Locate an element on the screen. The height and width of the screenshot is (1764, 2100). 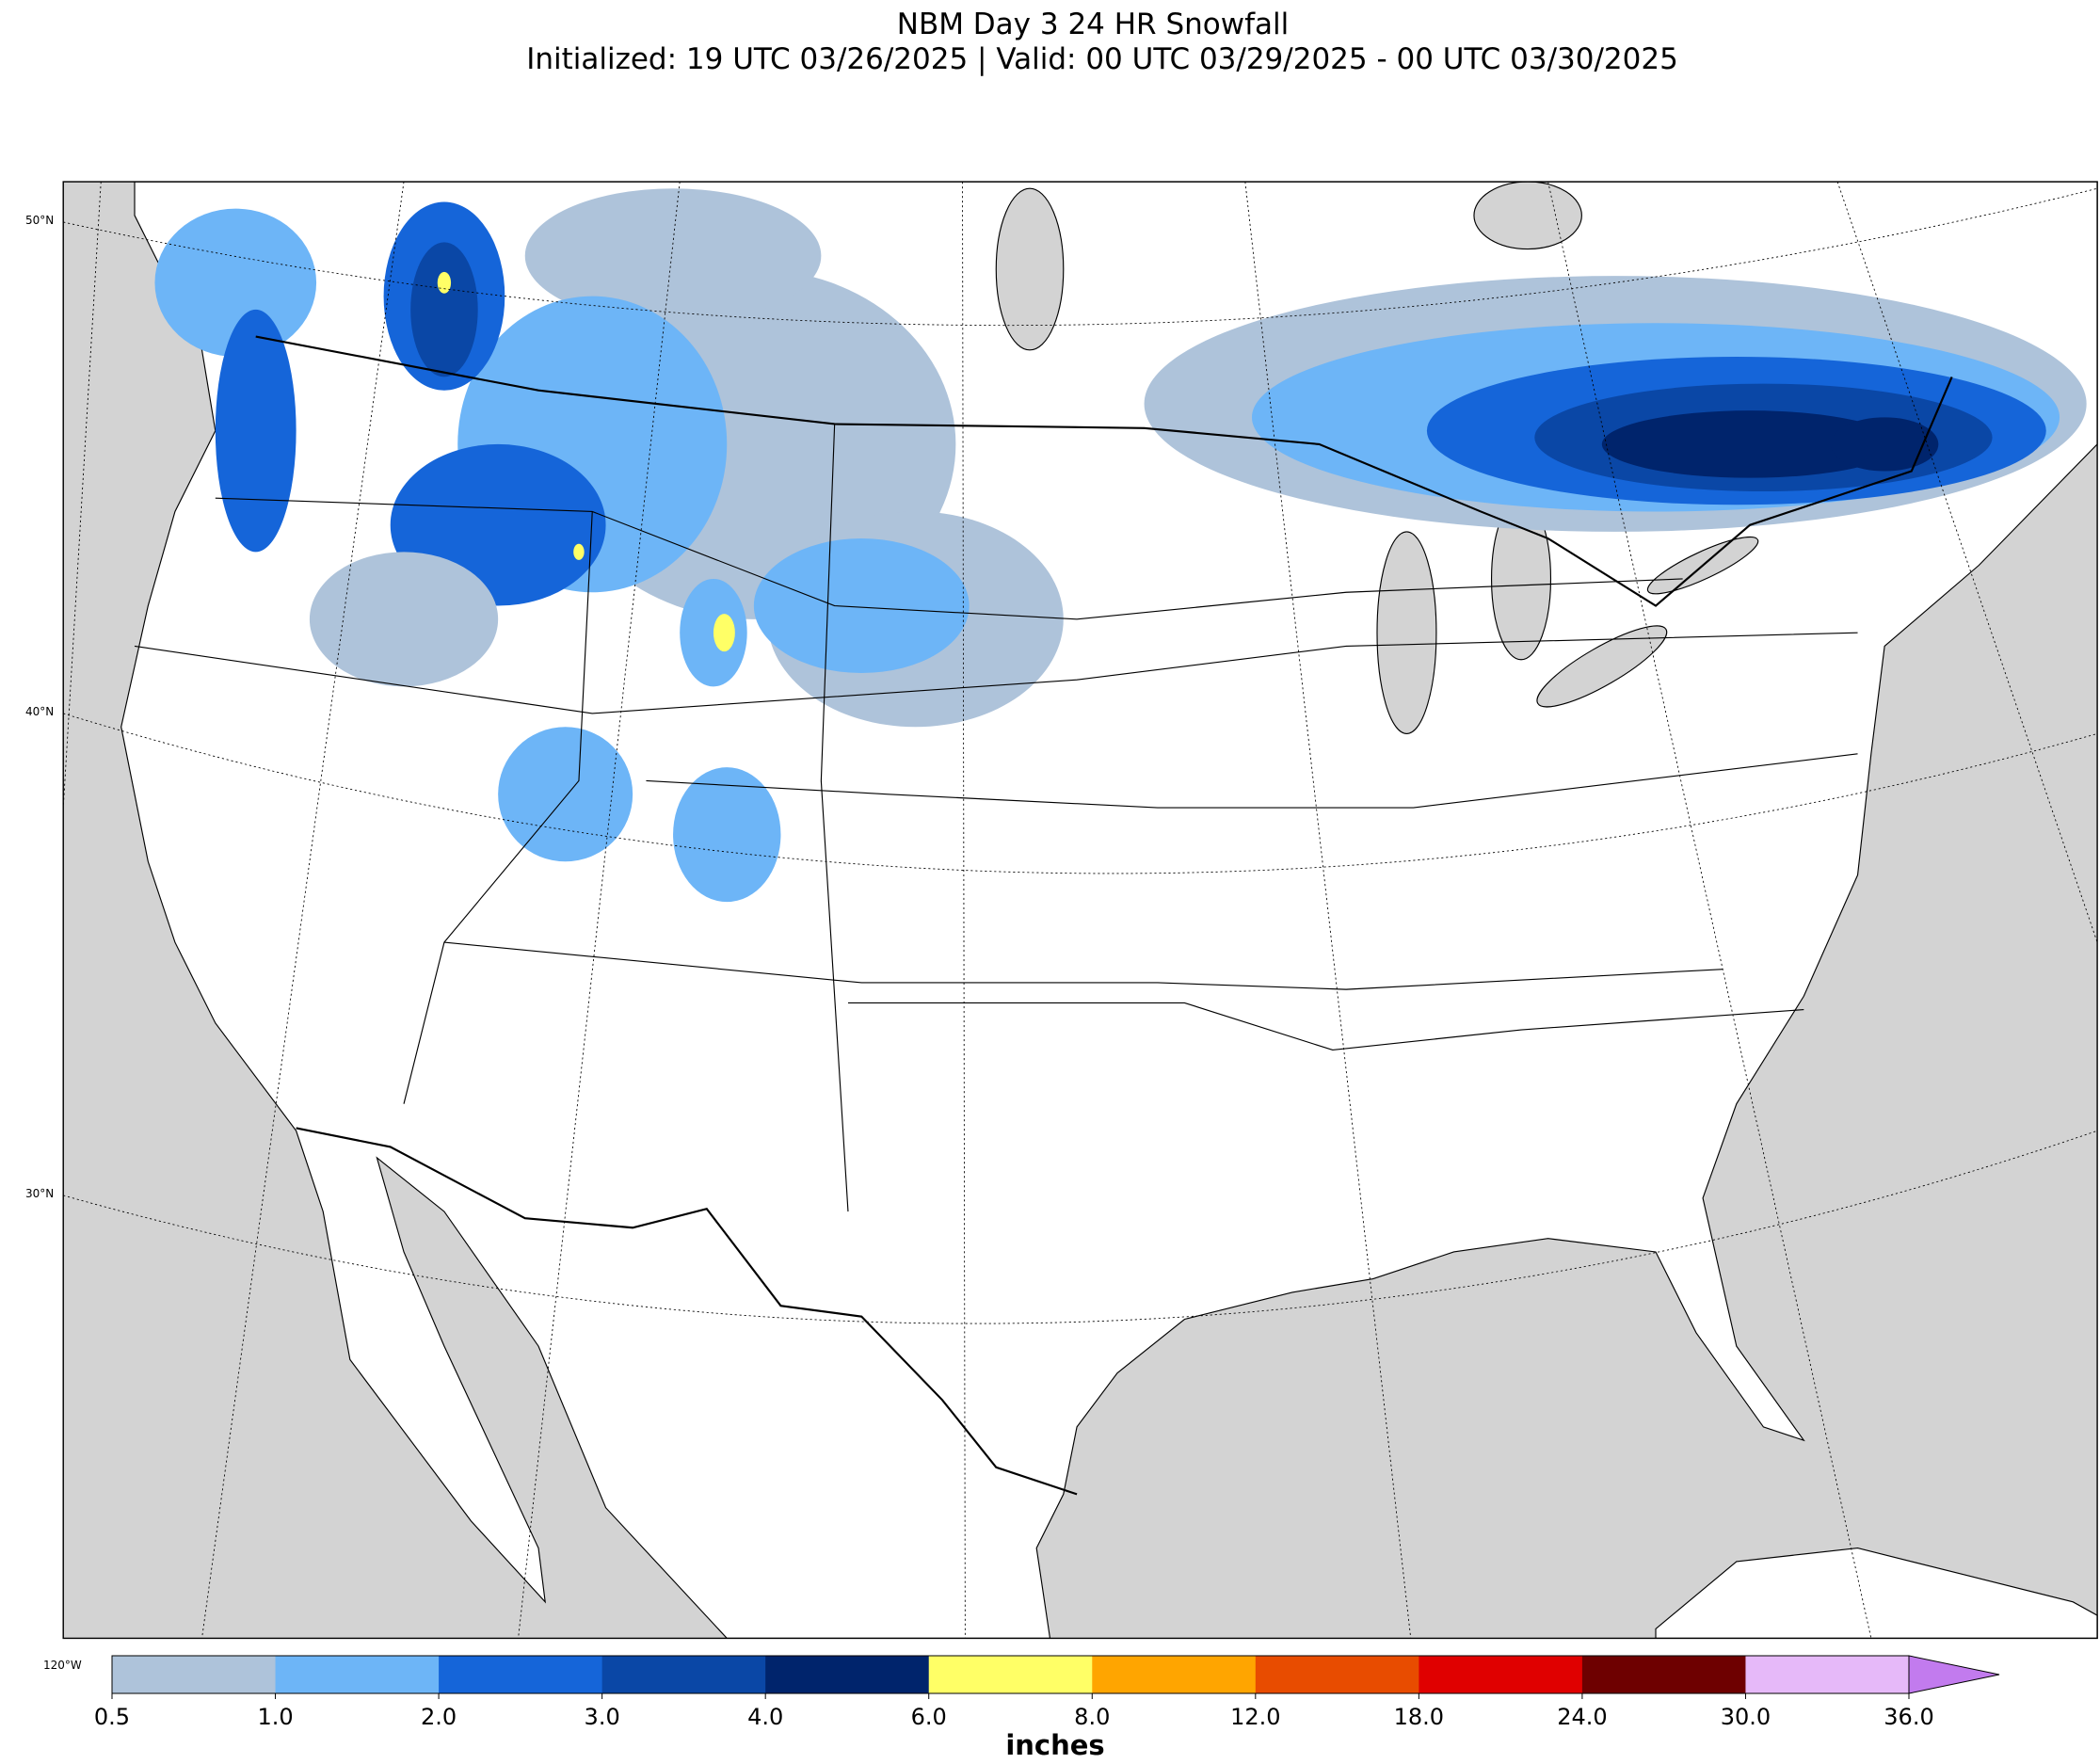
colorbar-tick-label: 36.0 is located at coordinates (1908, 1717).